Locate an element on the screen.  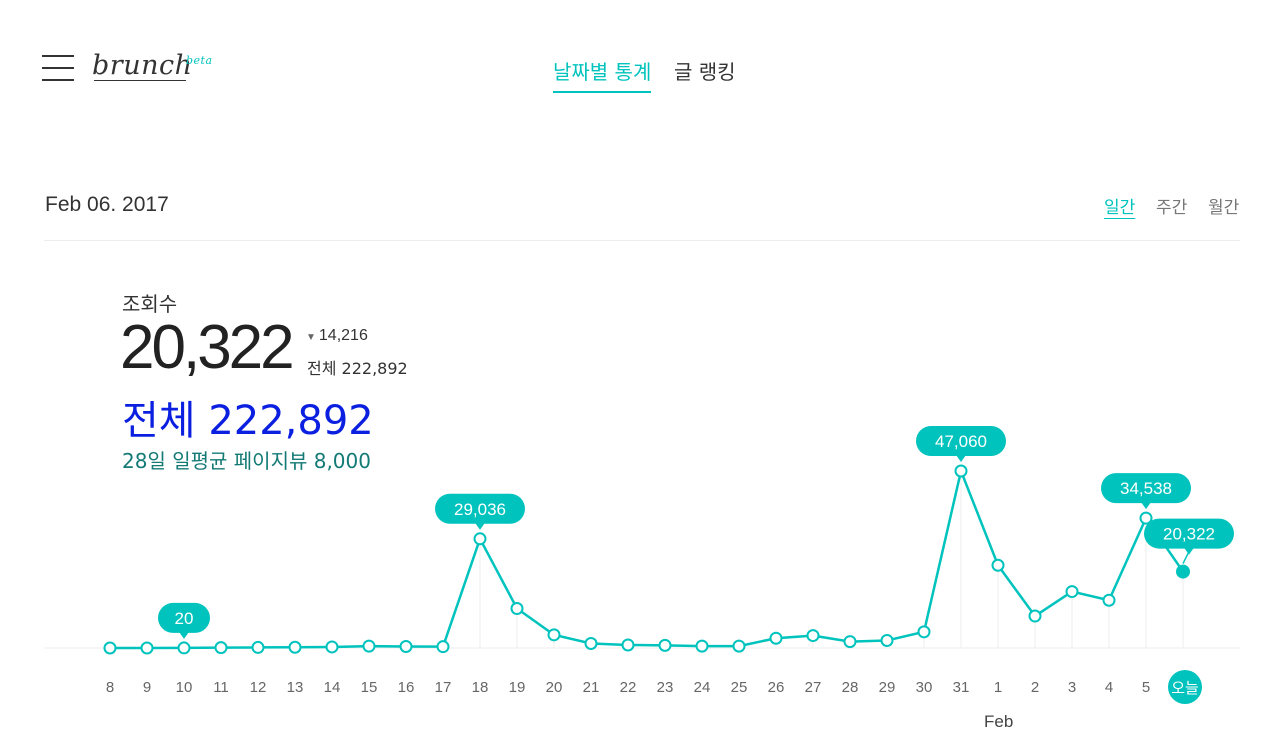
today-marker is located at coordinates (1185, 687).